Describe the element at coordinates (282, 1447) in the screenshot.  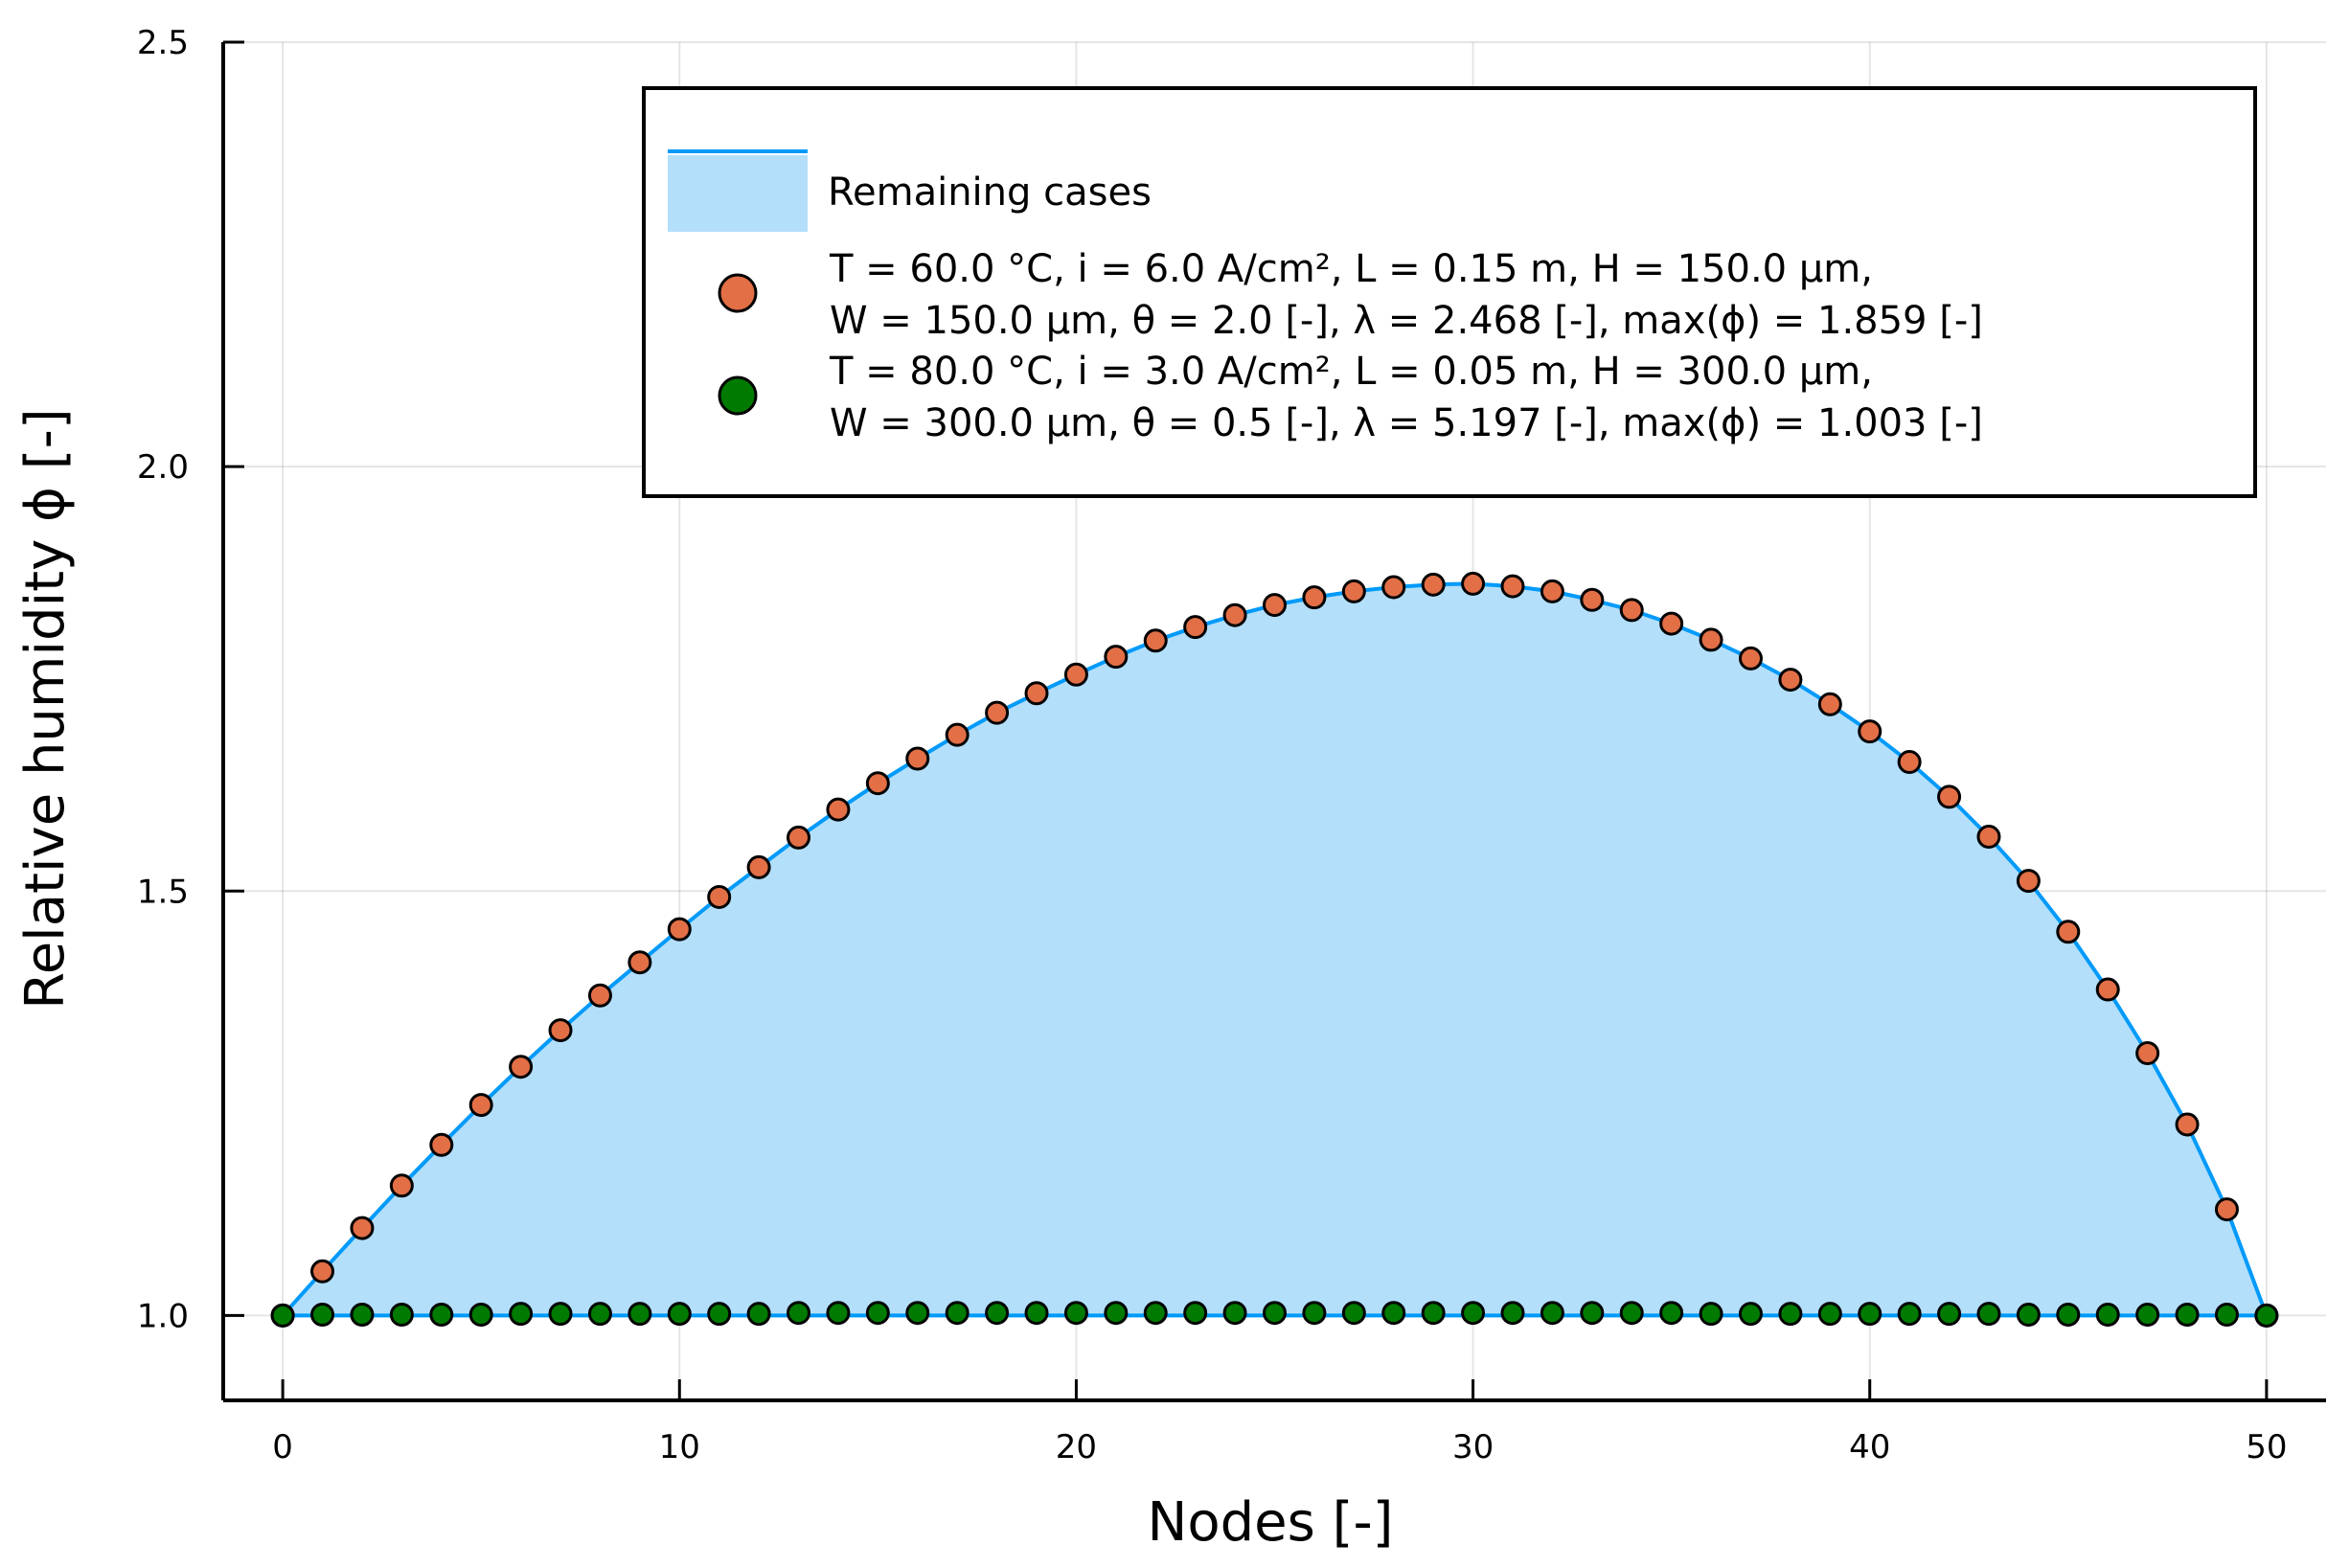
I see `x-tick-label-0: 0` at that location.